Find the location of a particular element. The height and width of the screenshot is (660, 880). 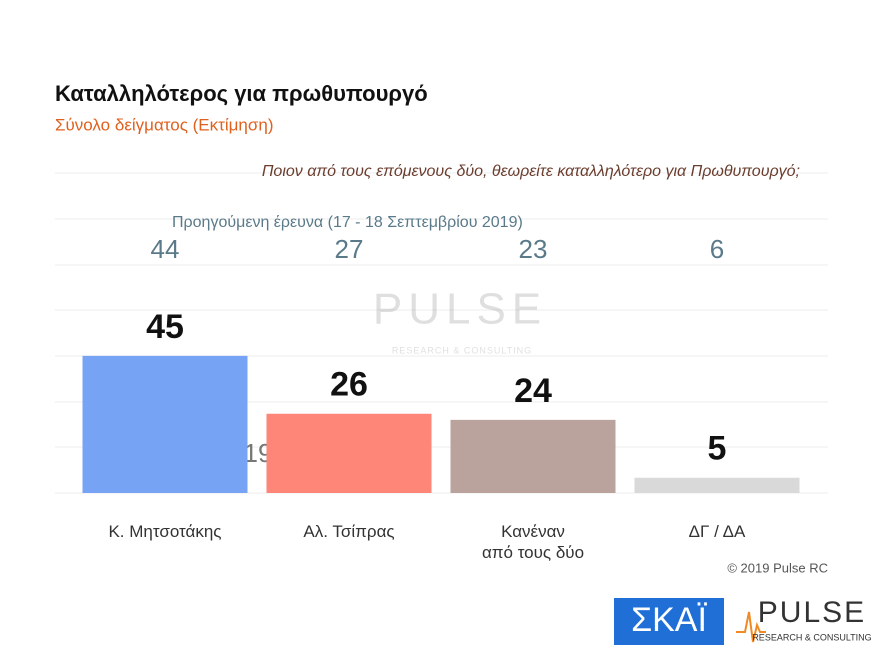

value-label: 26 is located at coordinates (349, 385).